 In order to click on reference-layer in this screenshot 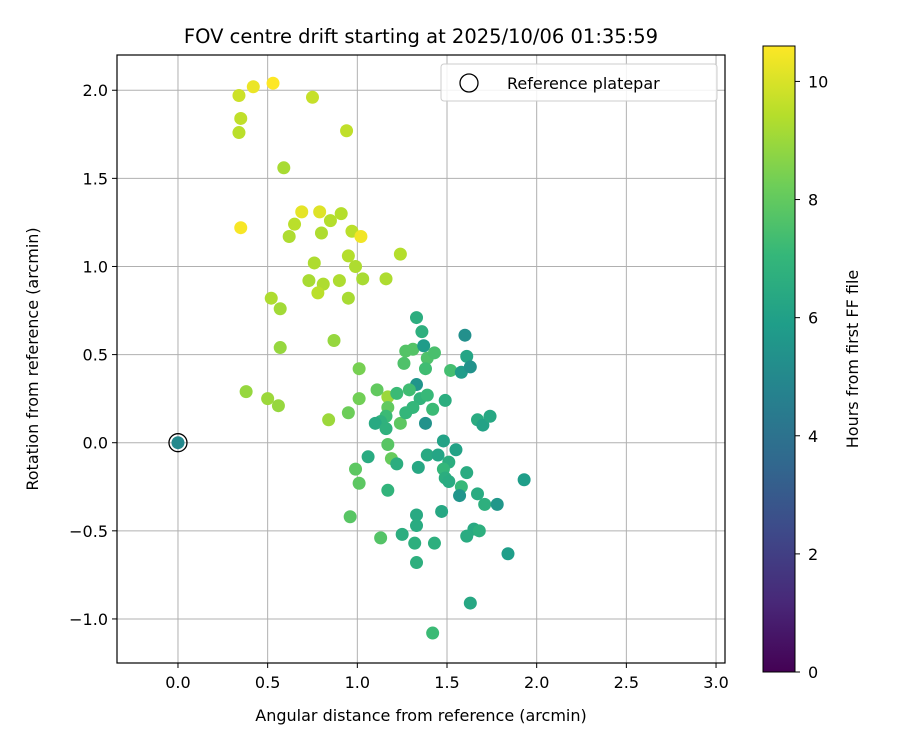, I will do `click(178, 443)`.